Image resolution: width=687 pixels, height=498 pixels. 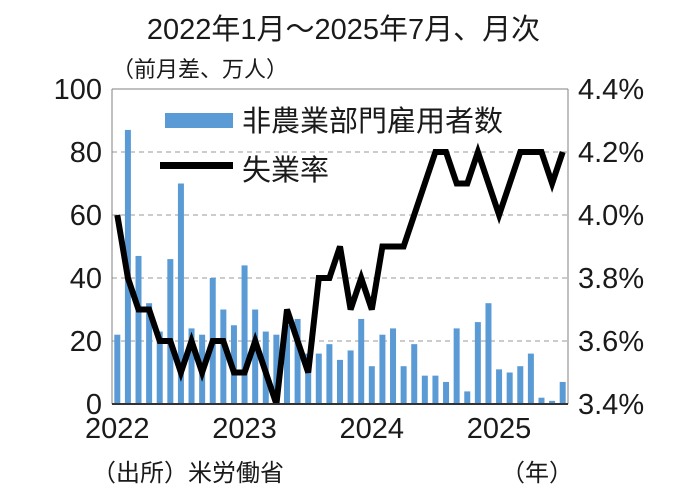 What do you see at coordinates (188, 473) in the screenshot?
I see `source-note: （出所）米労働省` at bounding box center [188, 473].